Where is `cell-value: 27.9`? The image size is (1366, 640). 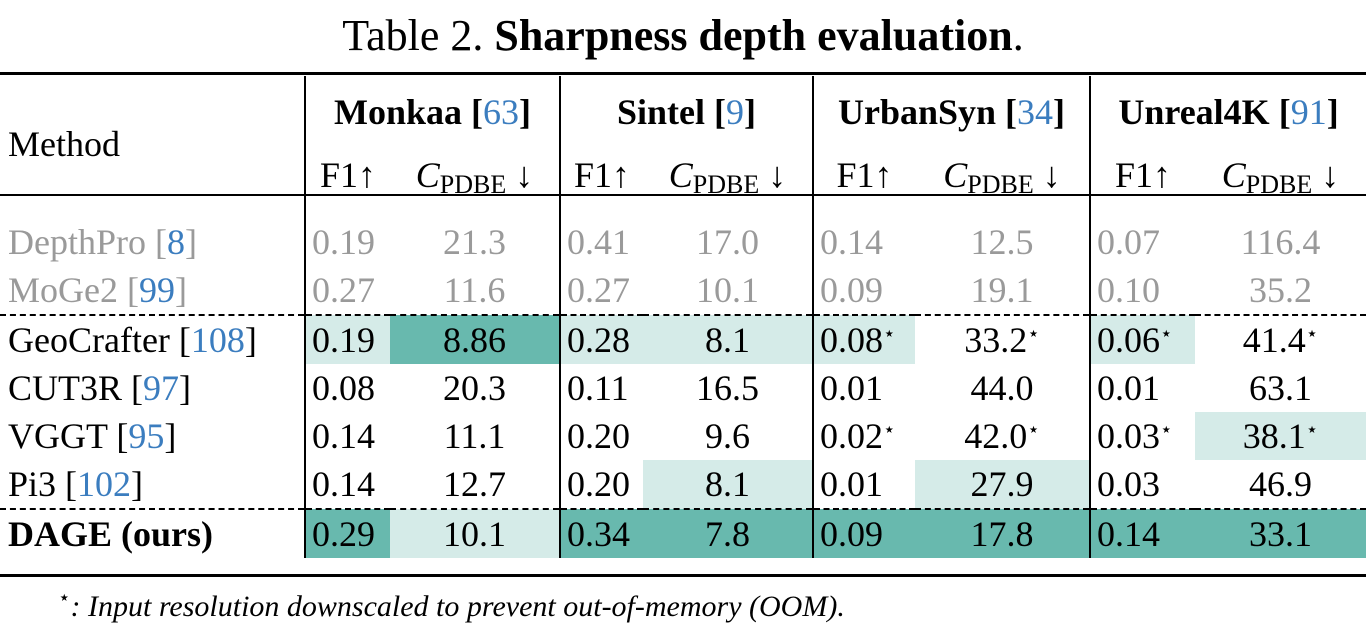 cell-value: 27.9 is located at coordinates (1002, 484).